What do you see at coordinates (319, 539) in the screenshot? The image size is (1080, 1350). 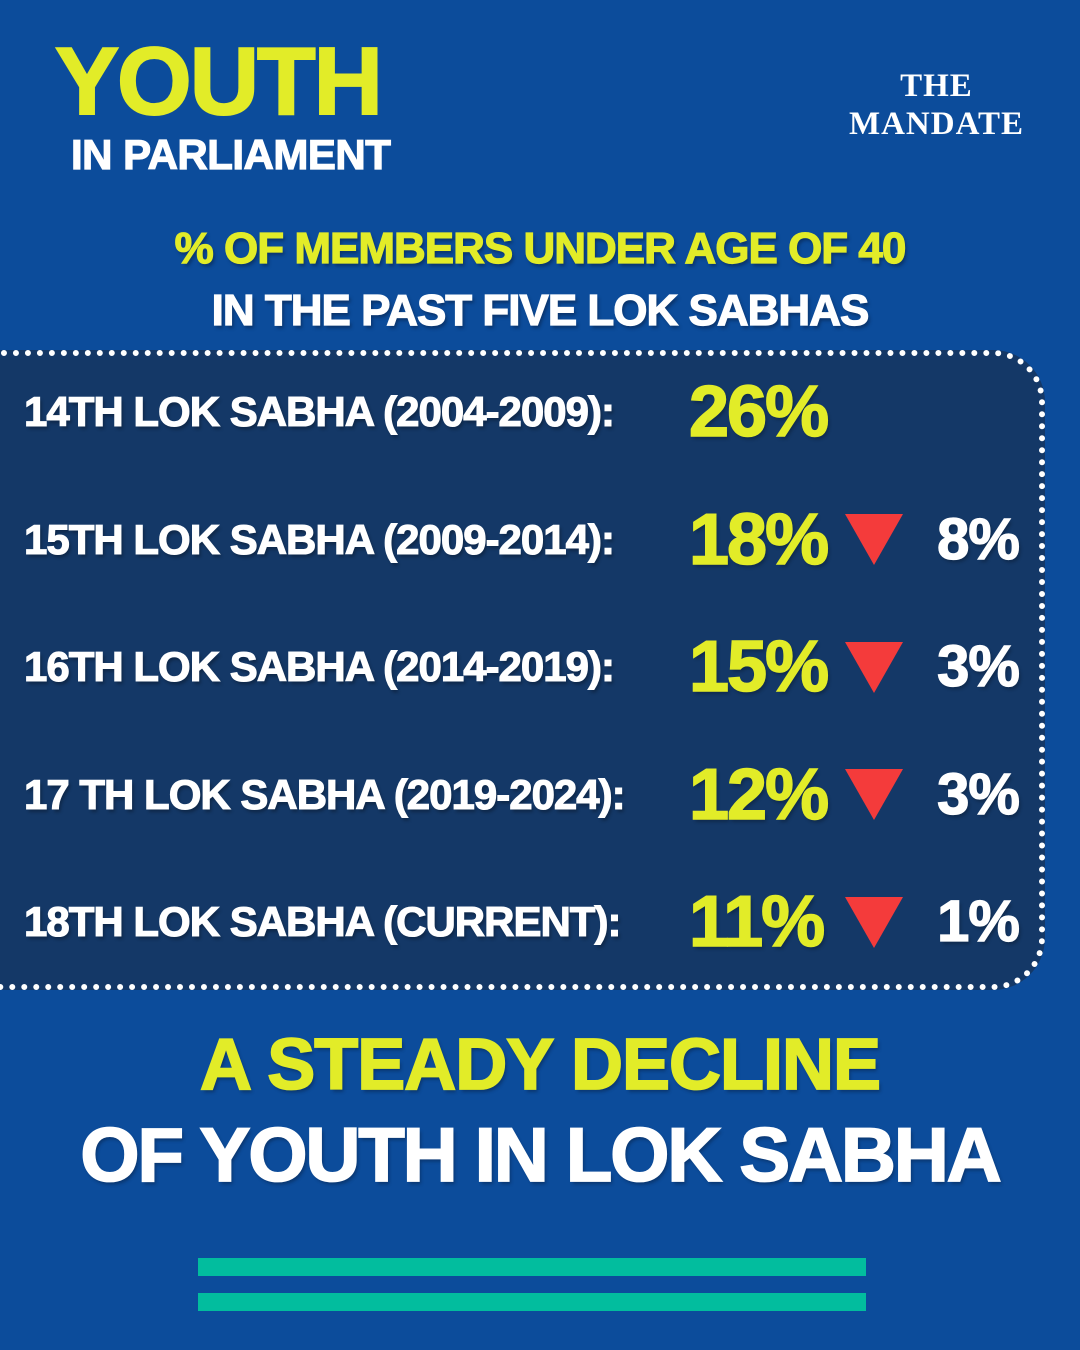 I see `stat-label: 15TH LOK SABHA (2009-2014):` at bounding box center [319, 539].